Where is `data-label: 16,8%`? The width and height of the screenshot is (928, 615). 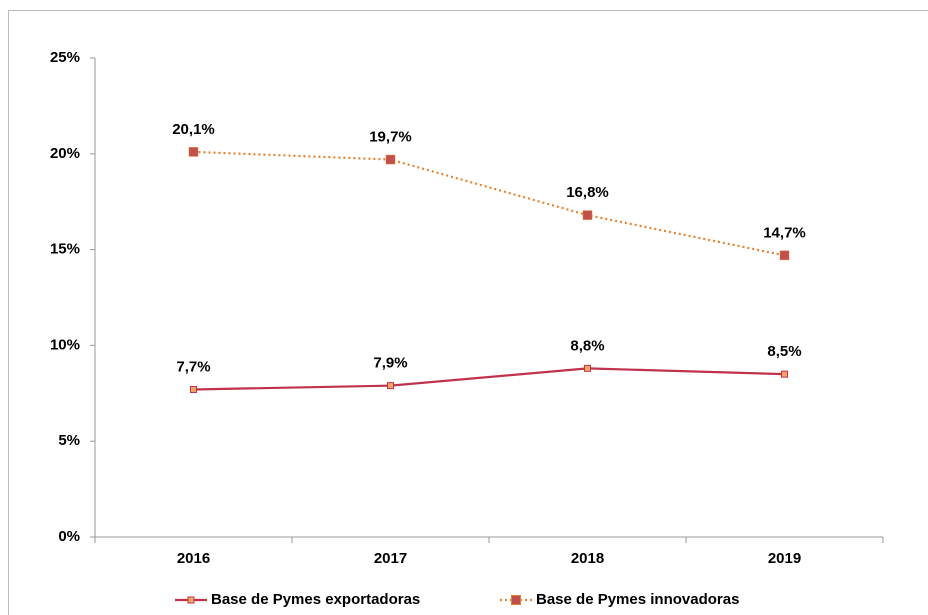 data-label: 16,8% is located at coordinates (587, 192).